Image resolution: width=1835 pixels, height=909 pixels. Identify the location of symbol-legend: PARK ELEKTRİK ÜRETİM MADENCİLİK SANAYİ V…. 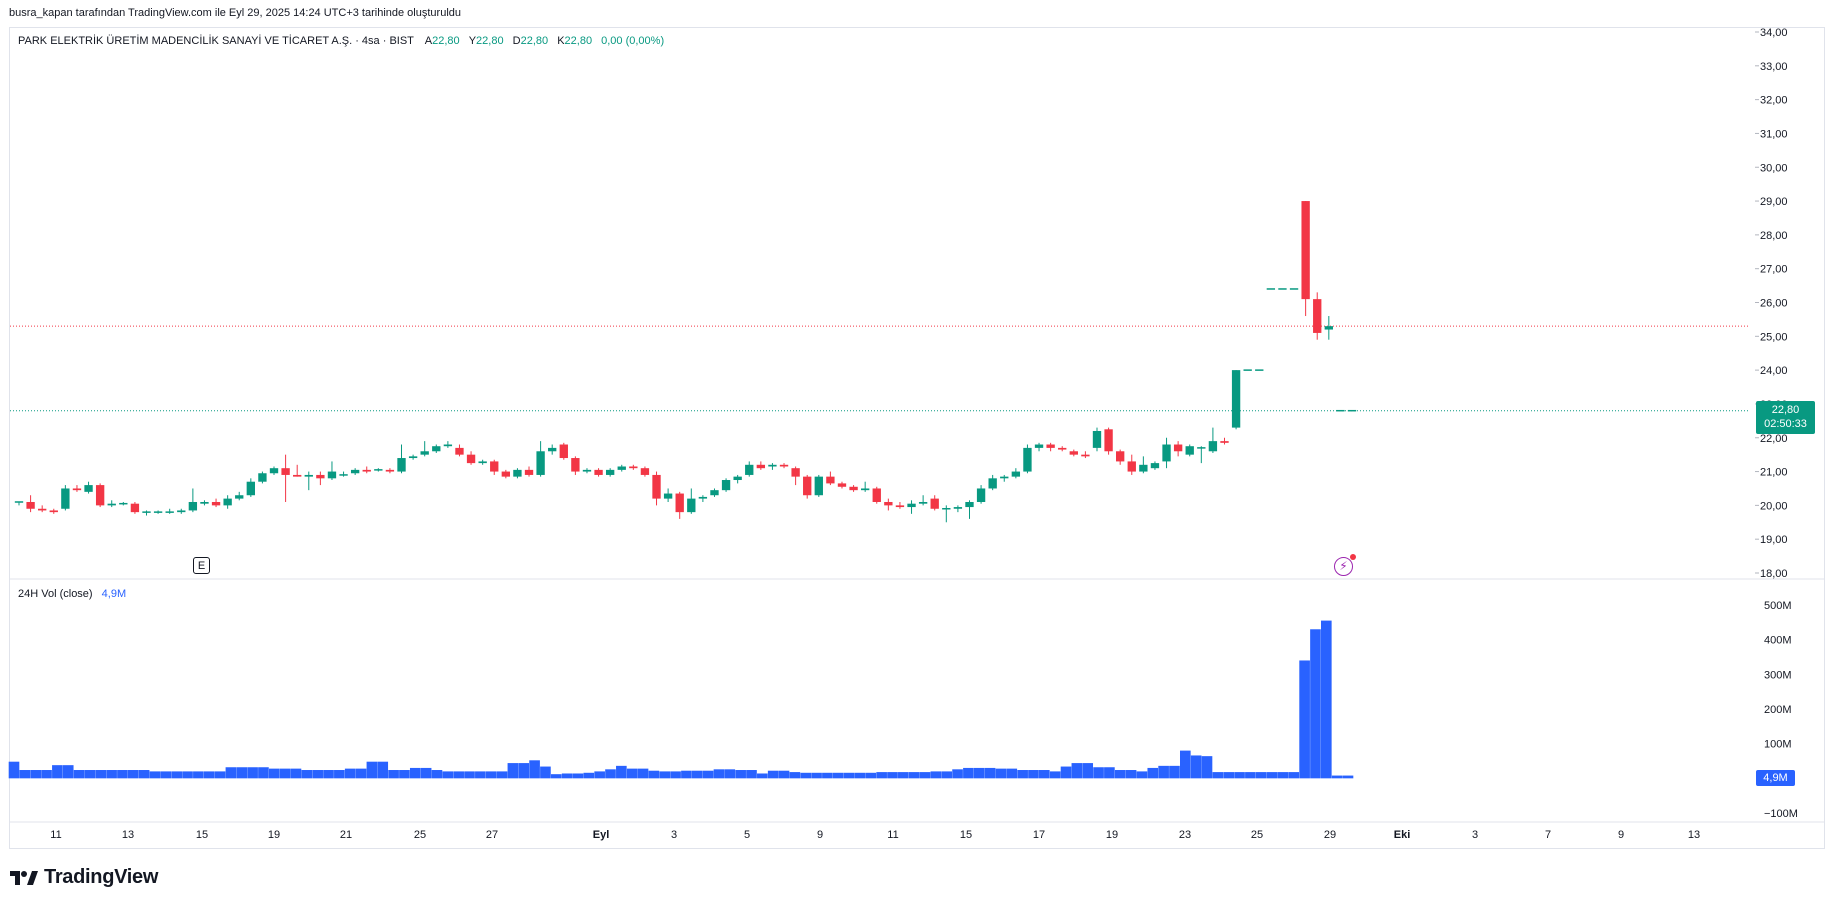
(341, 41).